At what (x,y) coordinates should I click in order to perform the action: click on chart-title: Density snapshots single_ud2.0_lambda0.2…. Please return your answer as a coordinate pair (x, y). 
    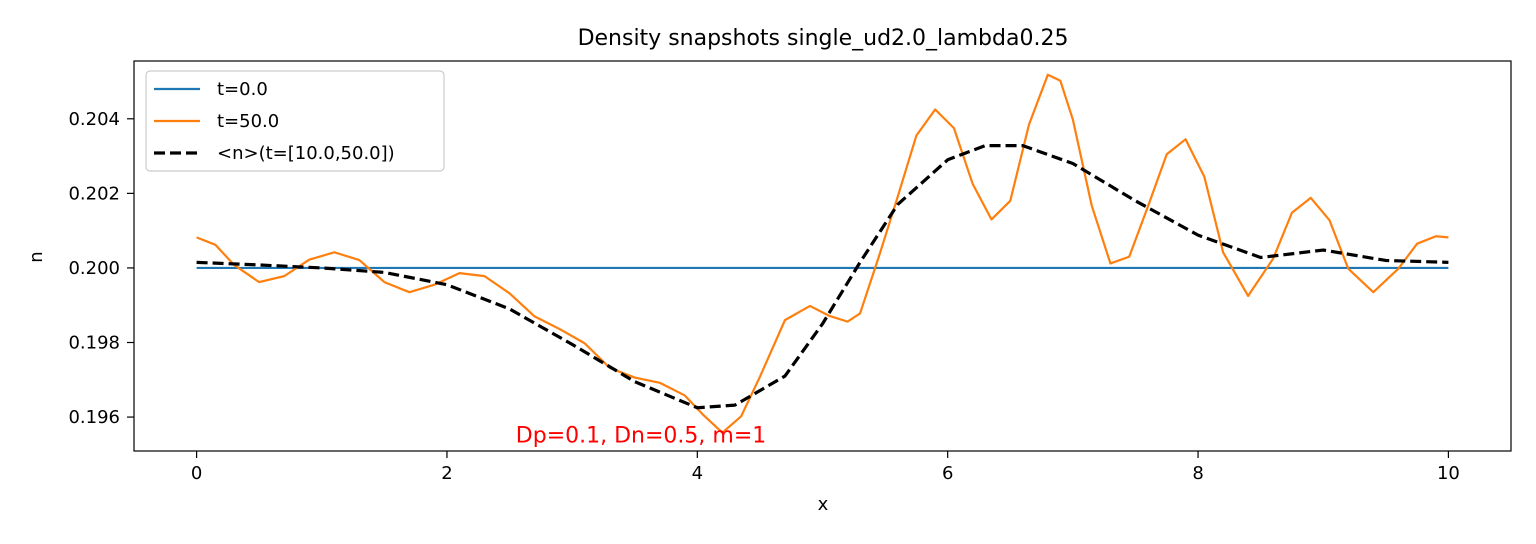
    Looking at the image, I should click on (823, 38).